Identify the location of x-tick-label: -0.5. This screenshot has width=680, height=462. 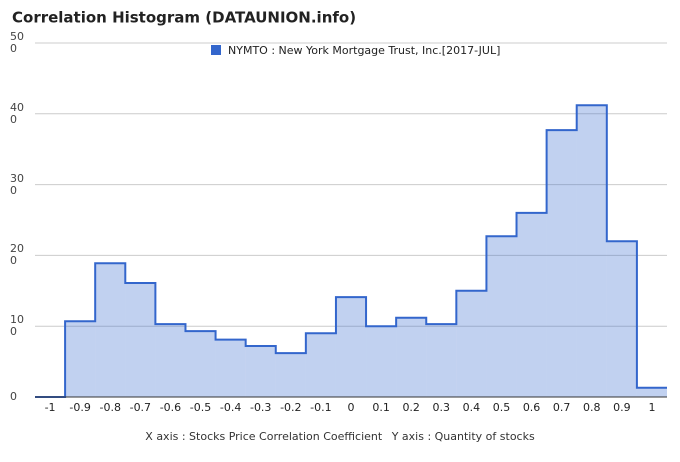
(200, 407).